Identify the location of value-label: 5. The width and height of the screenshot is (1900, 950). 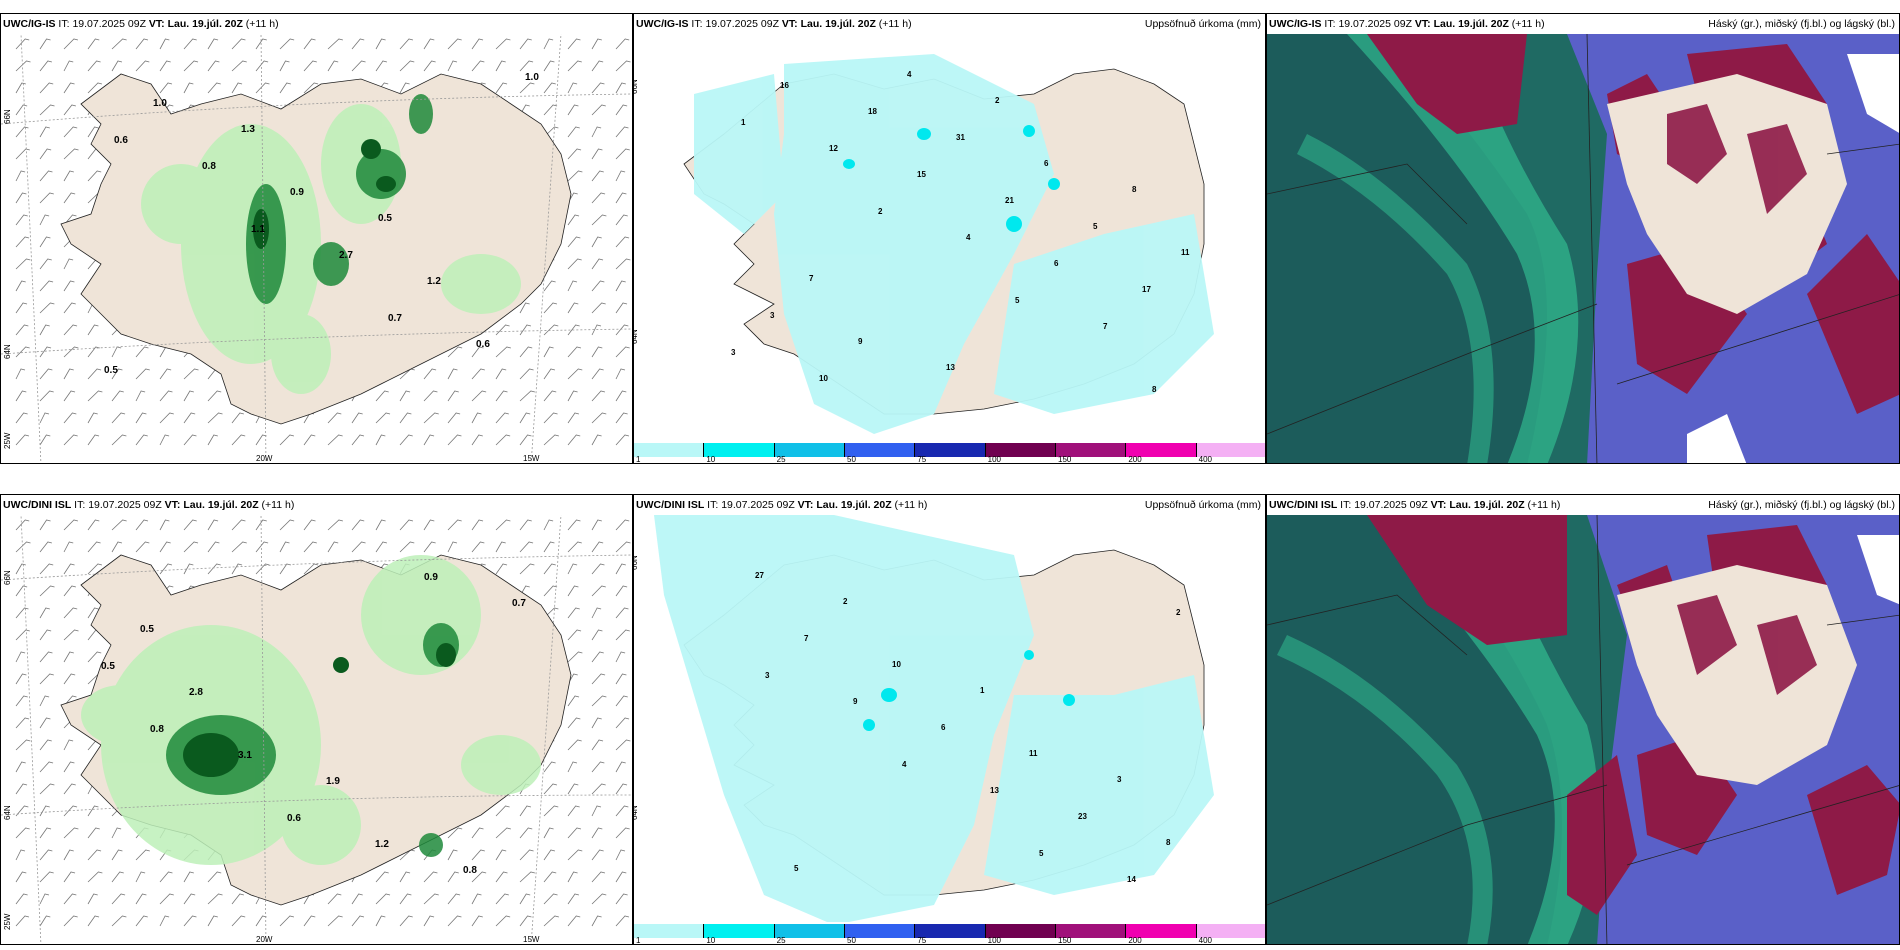
(1095, 226).